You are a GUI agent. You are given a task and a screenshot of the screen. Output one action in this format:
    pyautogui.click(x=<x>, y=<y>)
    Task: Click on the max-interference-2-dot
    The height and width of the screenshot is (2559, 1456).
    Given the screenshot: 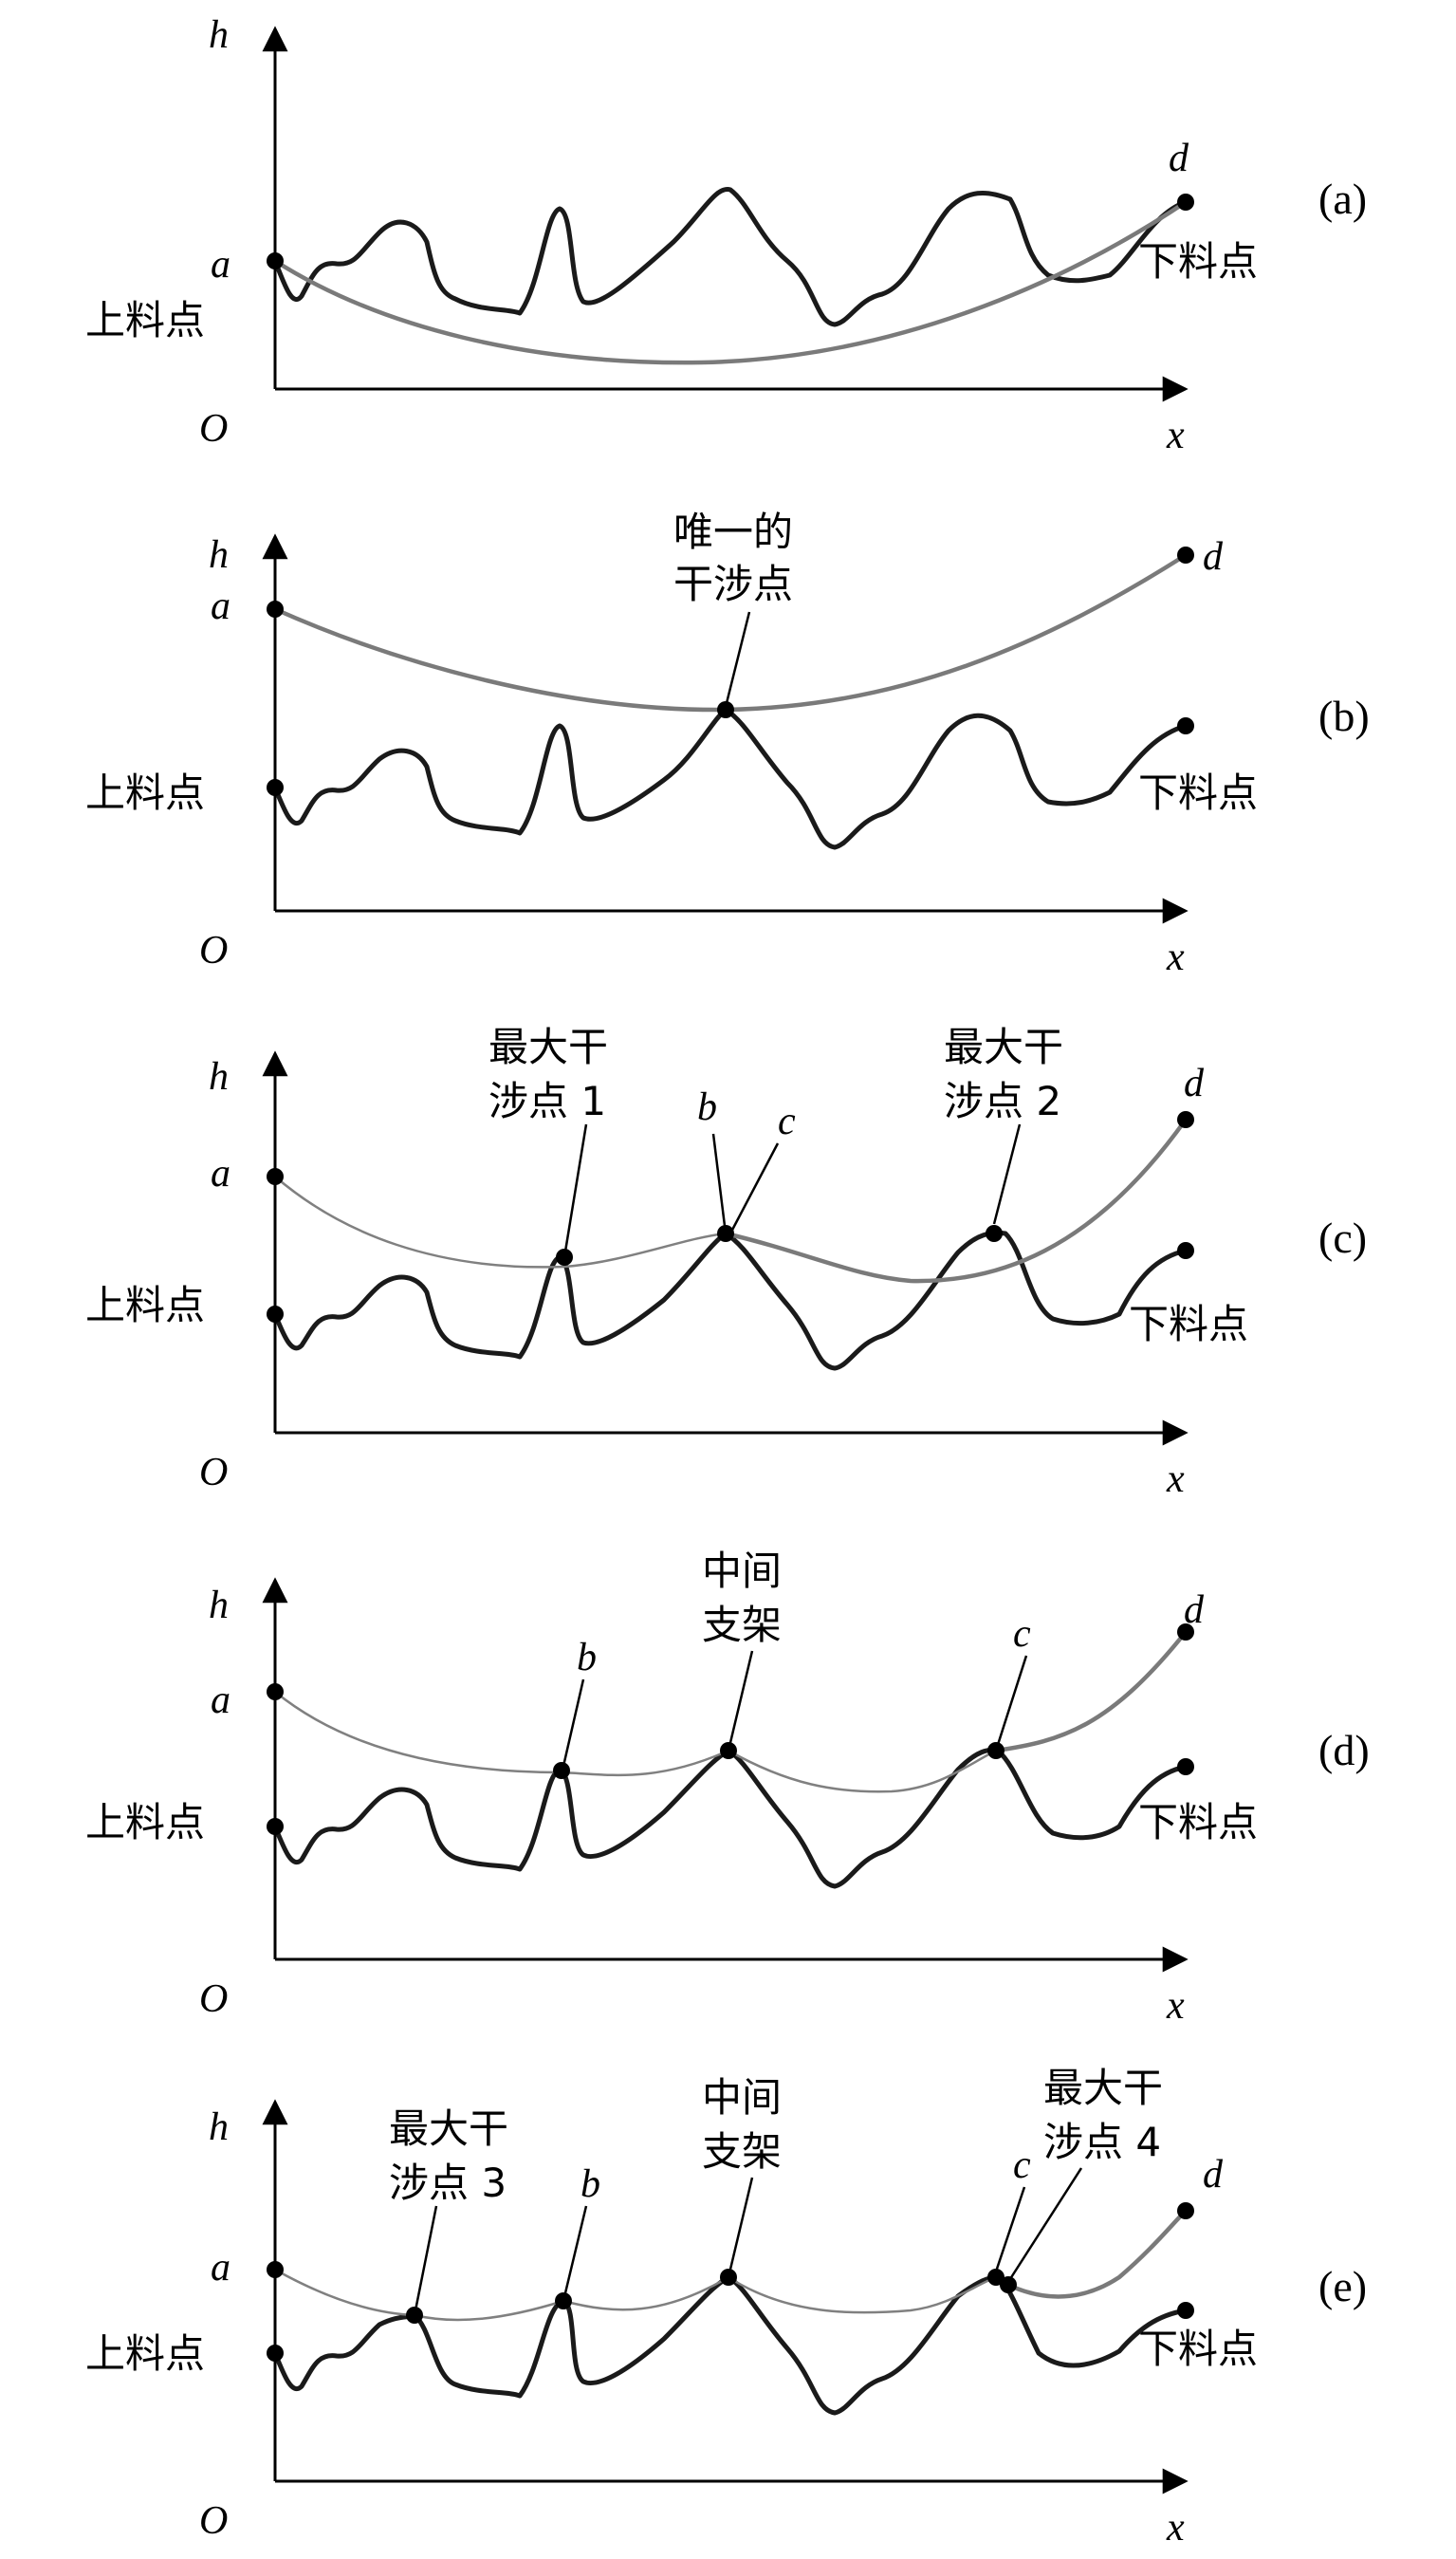 What is the action you would take?
    pyautogui.click(x=995, y=1233)
    